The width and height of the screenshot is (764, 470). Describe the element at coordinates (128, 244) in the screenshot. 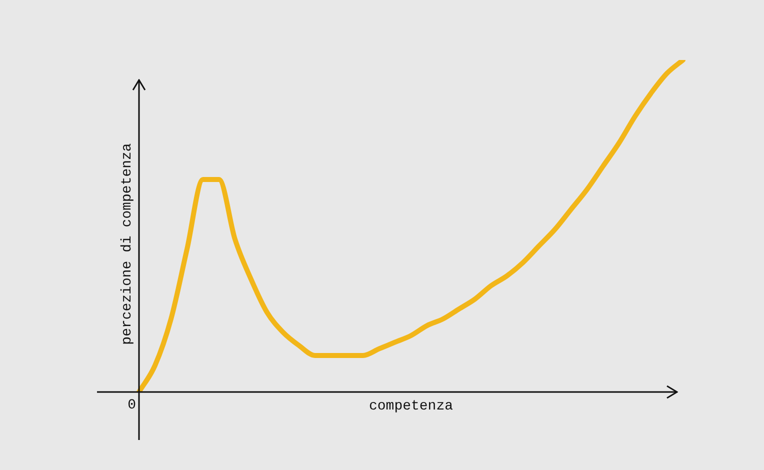

I see `y-axis-title: percezione di competenza` at that location.